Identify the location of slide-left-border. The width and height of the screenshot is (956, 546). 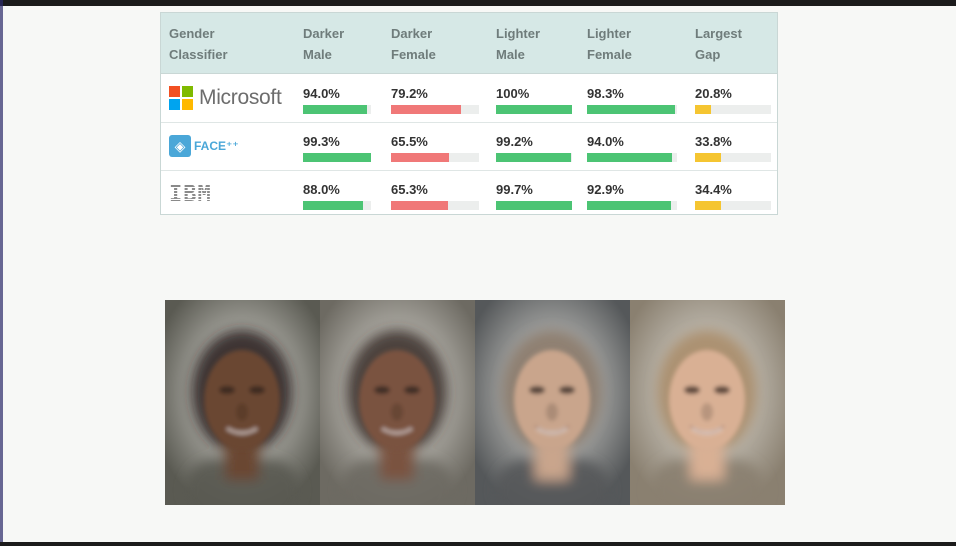
(1, 273).